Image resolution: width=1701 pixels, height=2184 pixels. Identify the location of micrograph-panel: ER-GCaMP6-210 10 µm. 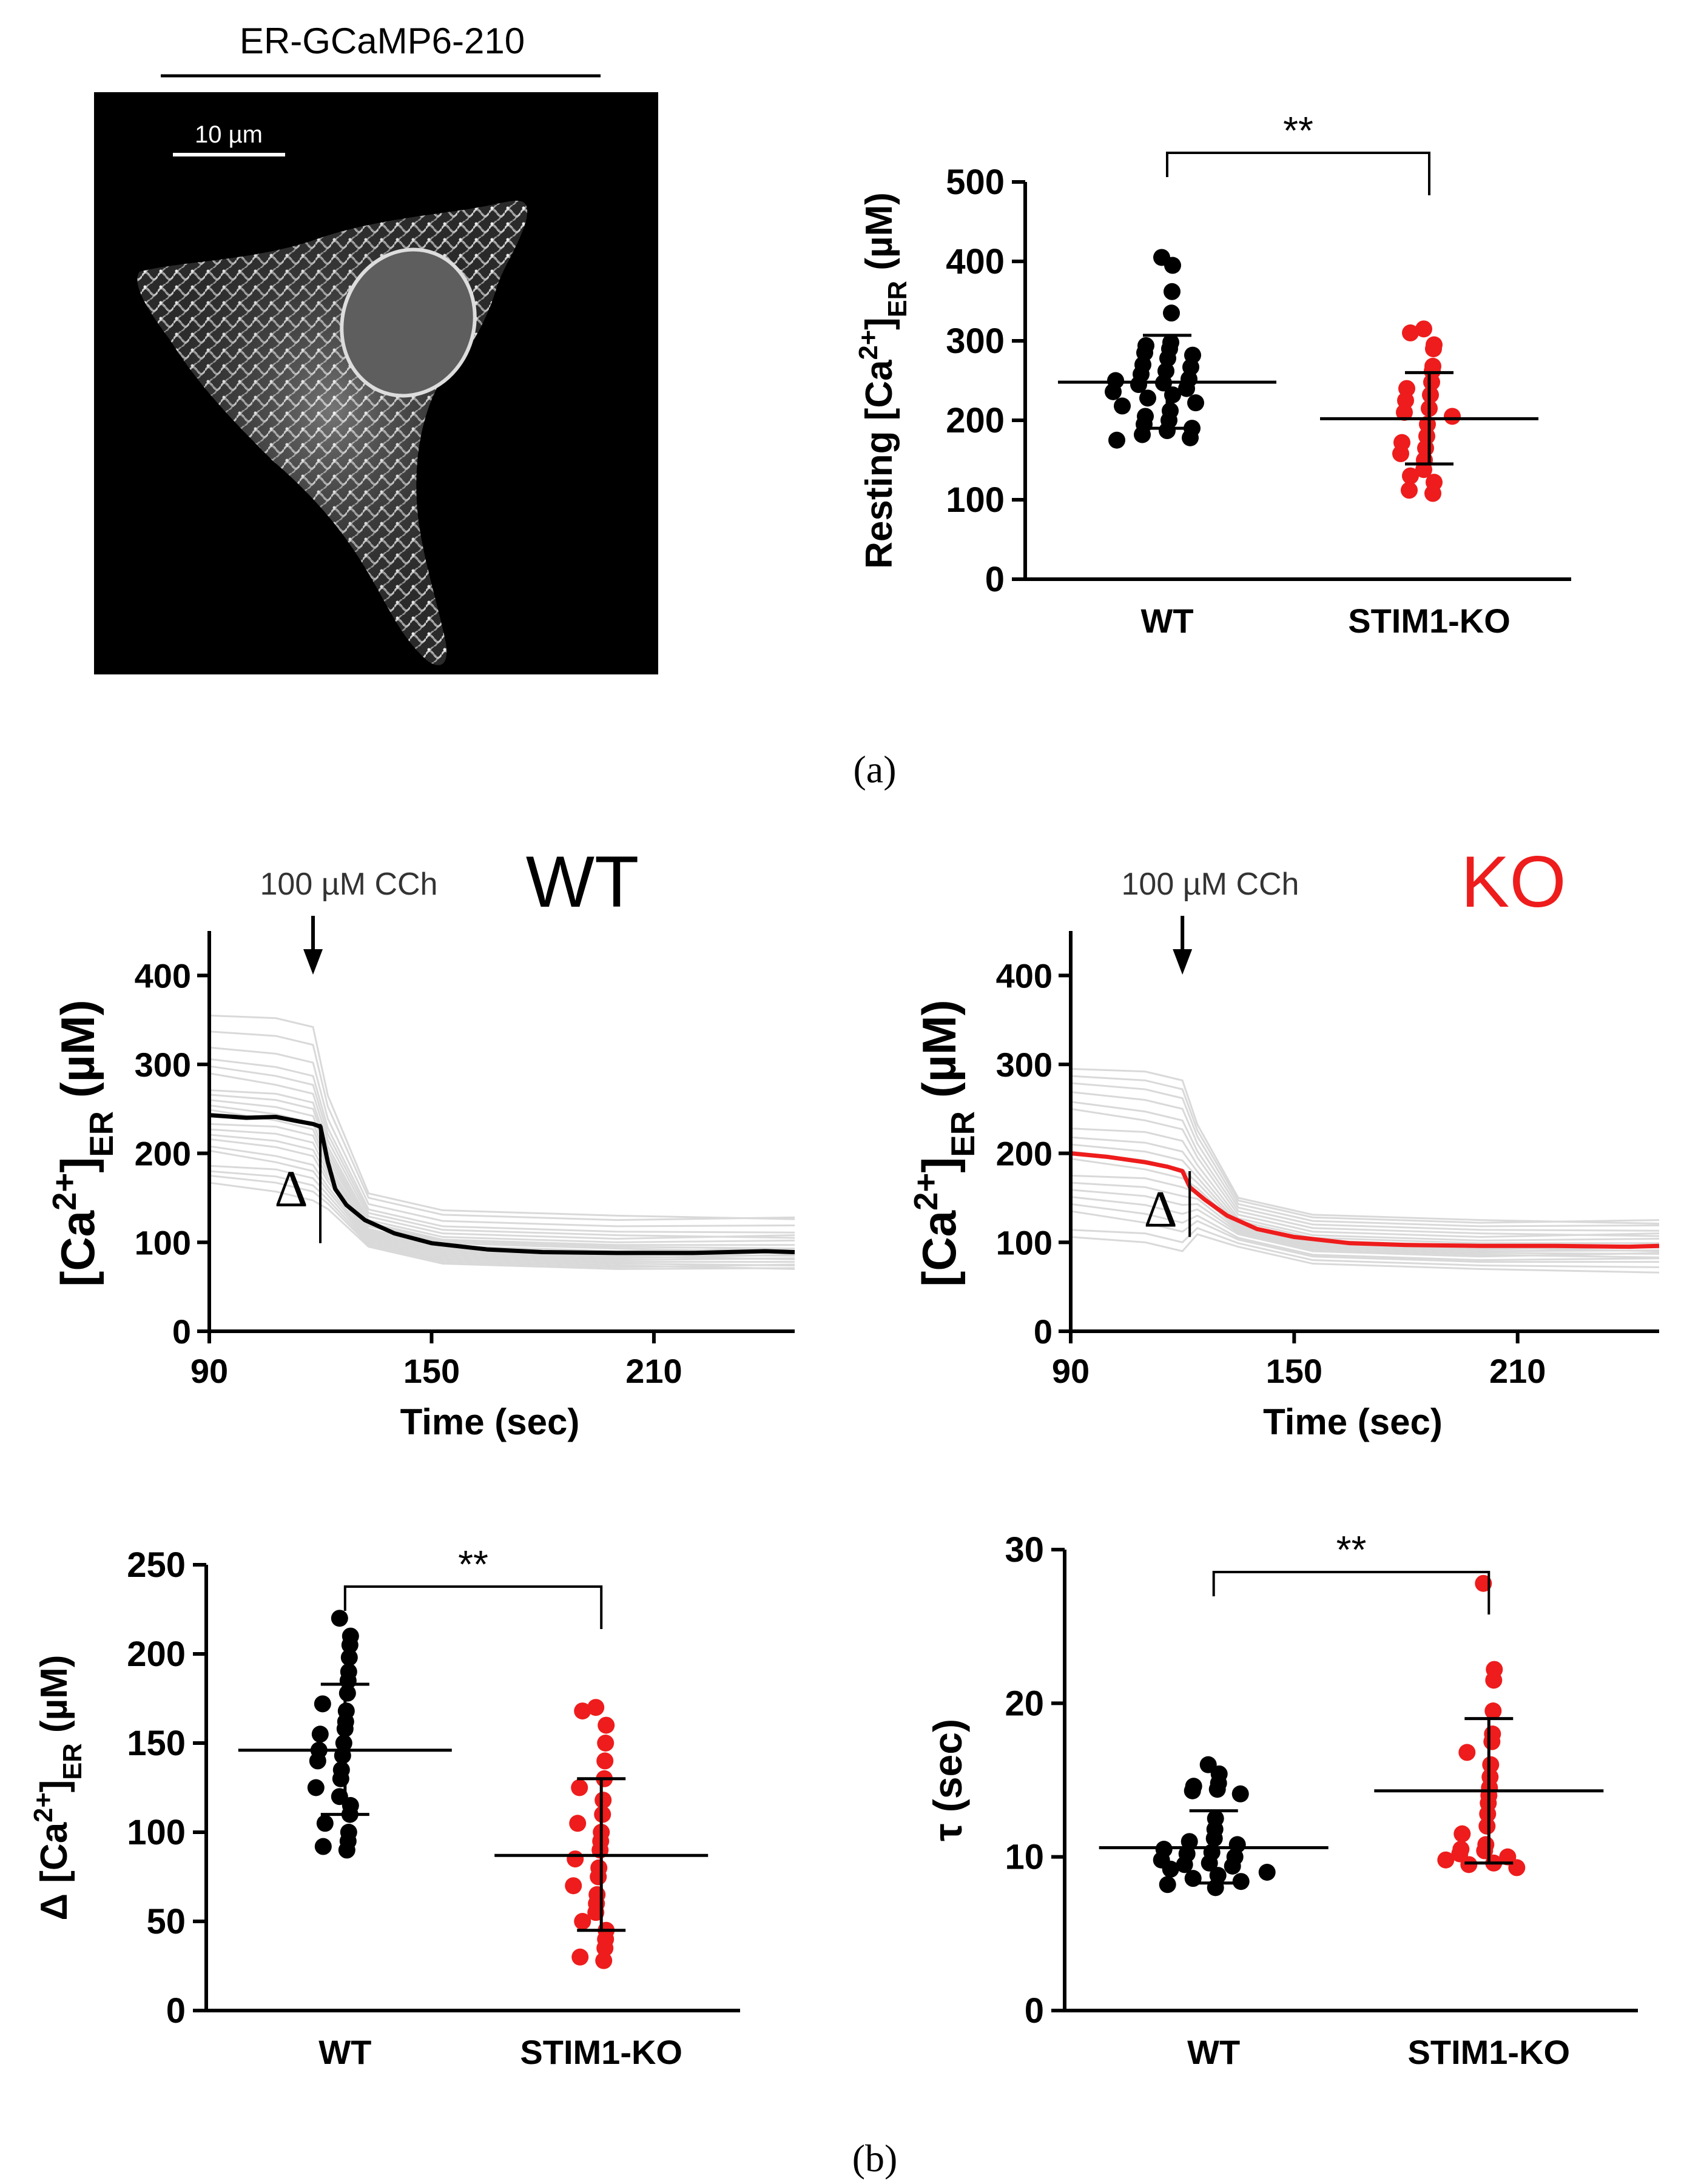
(376, 347).